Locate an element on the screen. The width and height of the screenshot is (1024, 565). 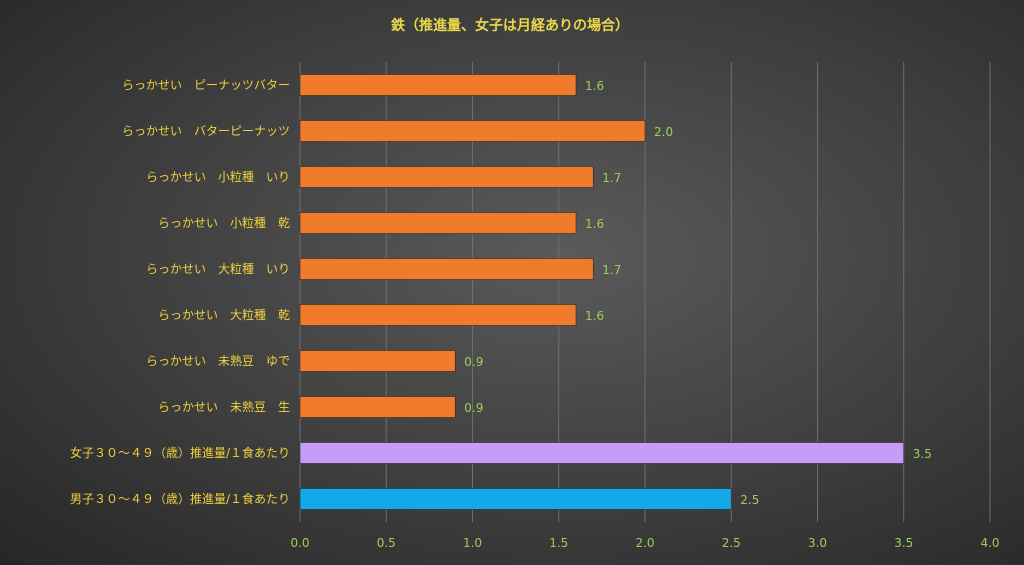
category-label: らっかせい バターピーナッツ is located at coordinates (206, 131).